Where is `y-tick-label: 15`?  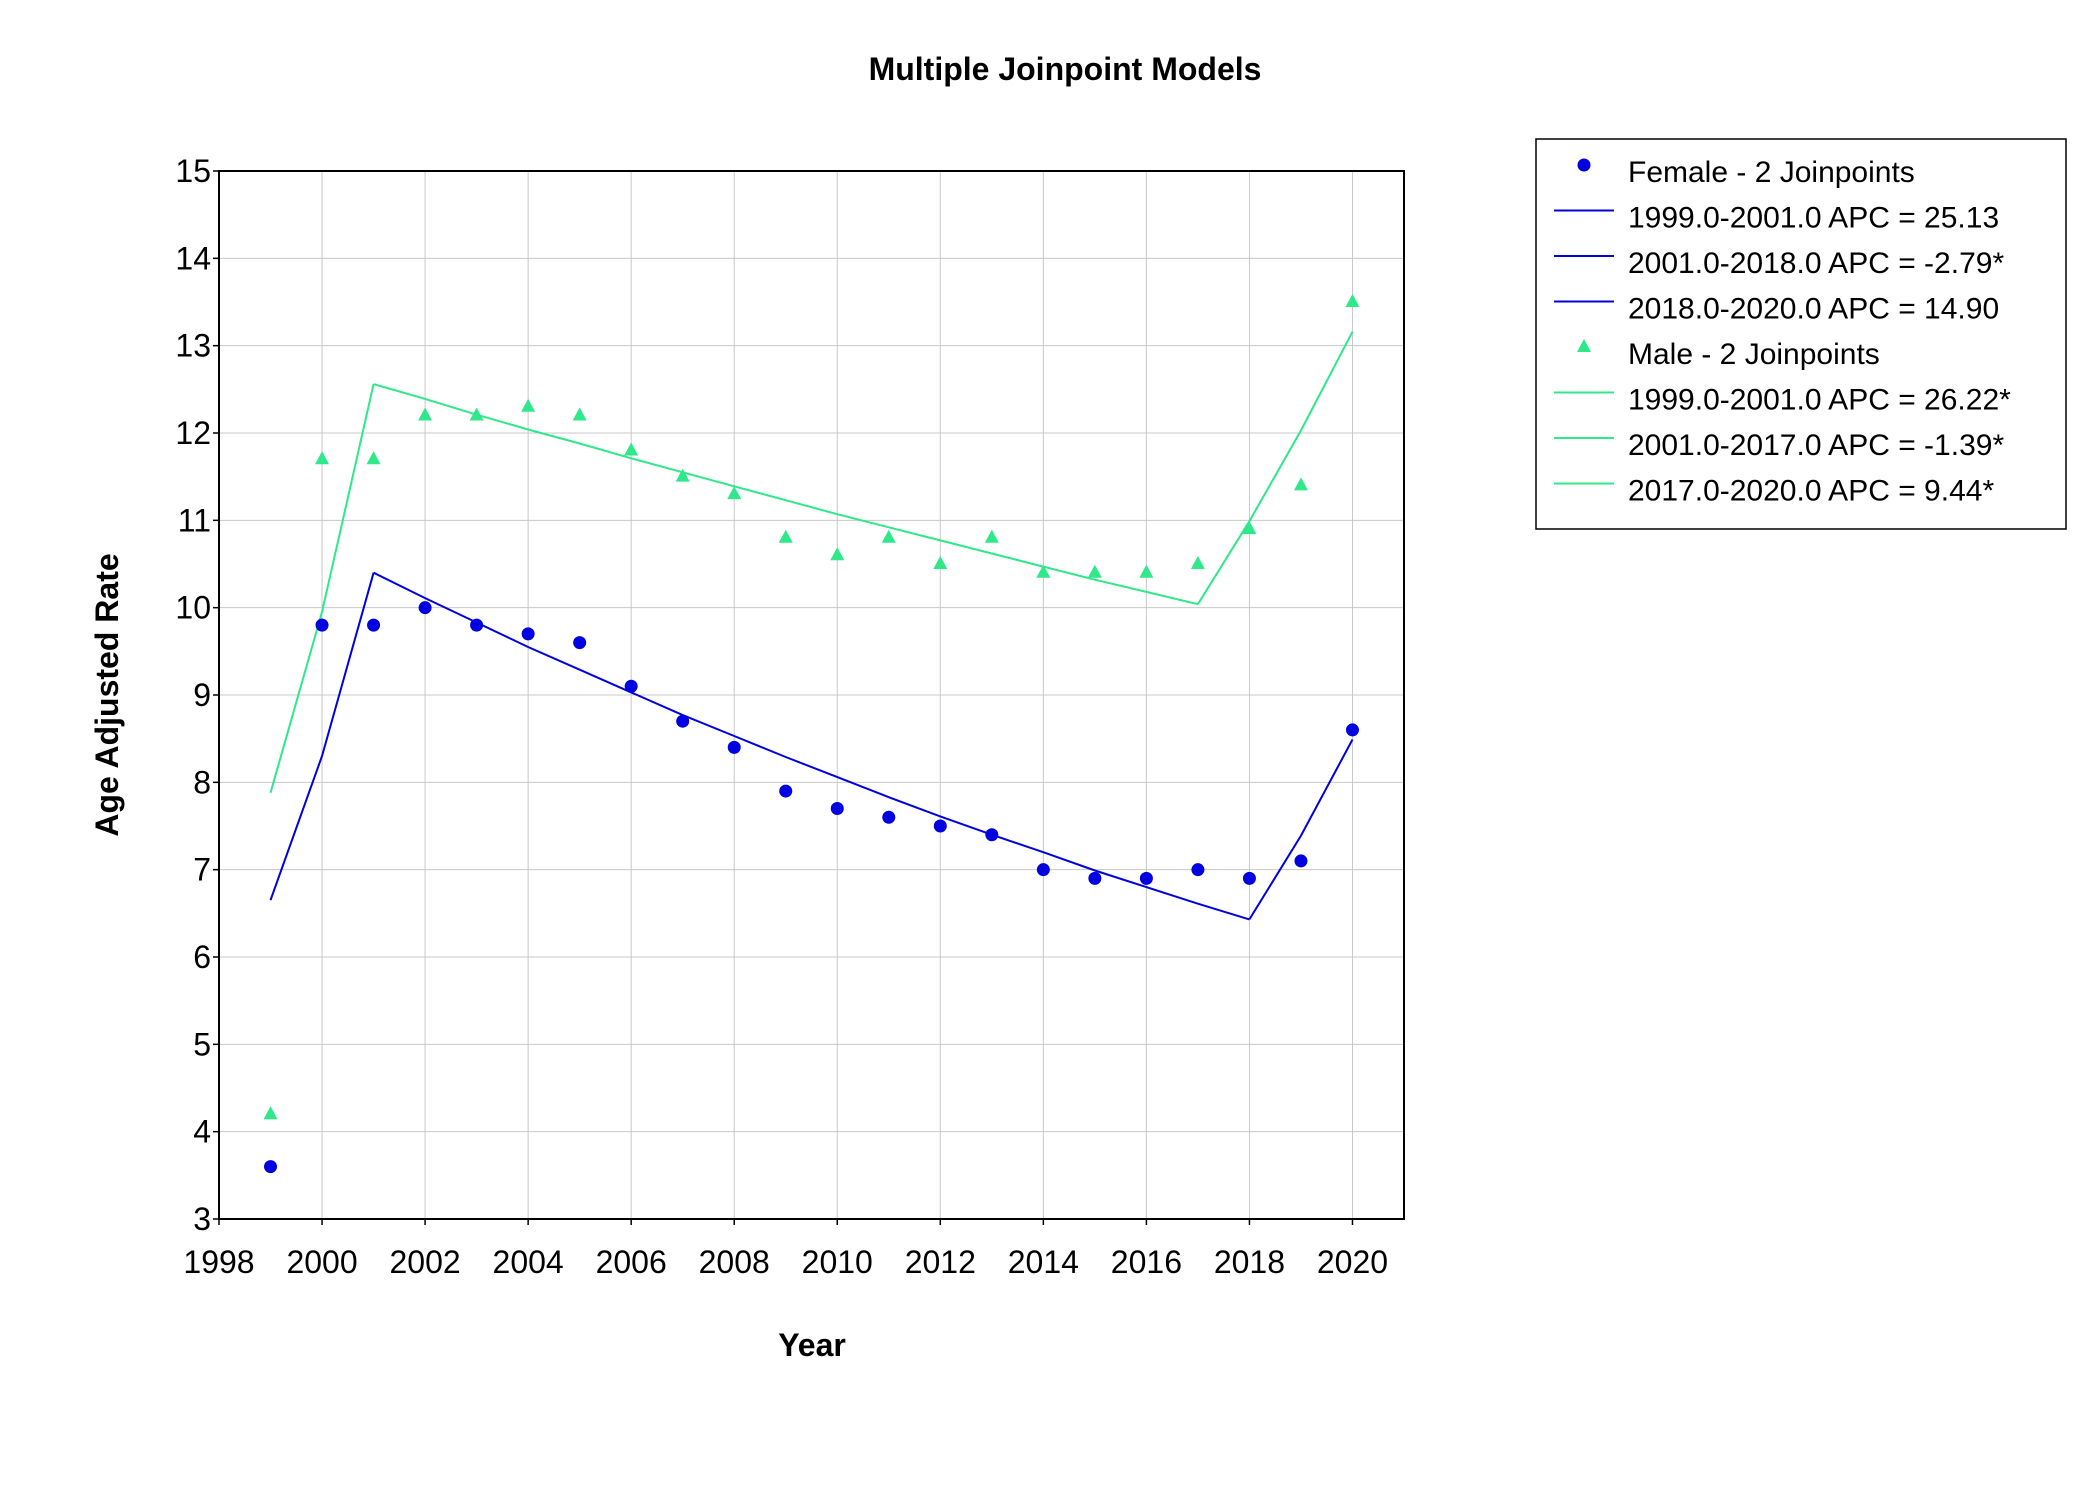
y-tick-label: 15 is located at coordinates (193, 171).